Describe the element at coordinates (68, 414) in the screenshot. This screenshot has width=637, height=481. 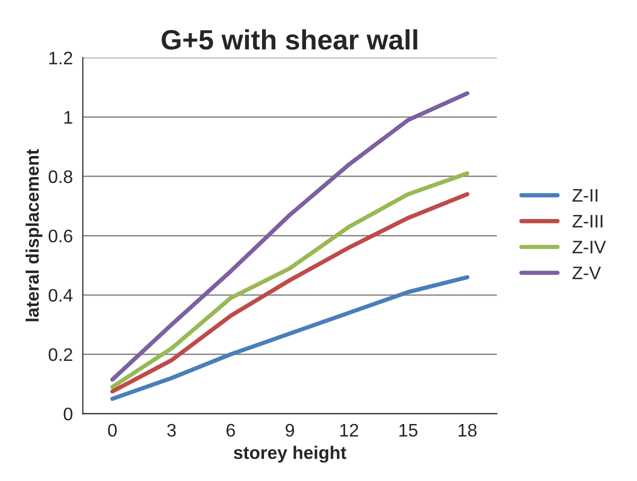
I see `y-tick-label: 0` at that location.